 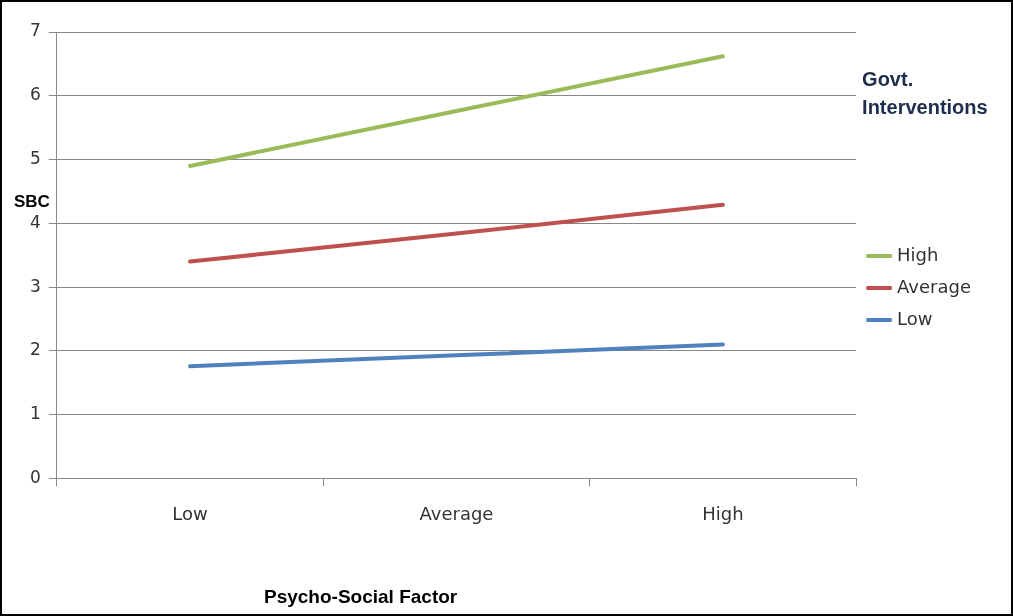 I want to click on legend-label: Average, so click(x=934, y=286).